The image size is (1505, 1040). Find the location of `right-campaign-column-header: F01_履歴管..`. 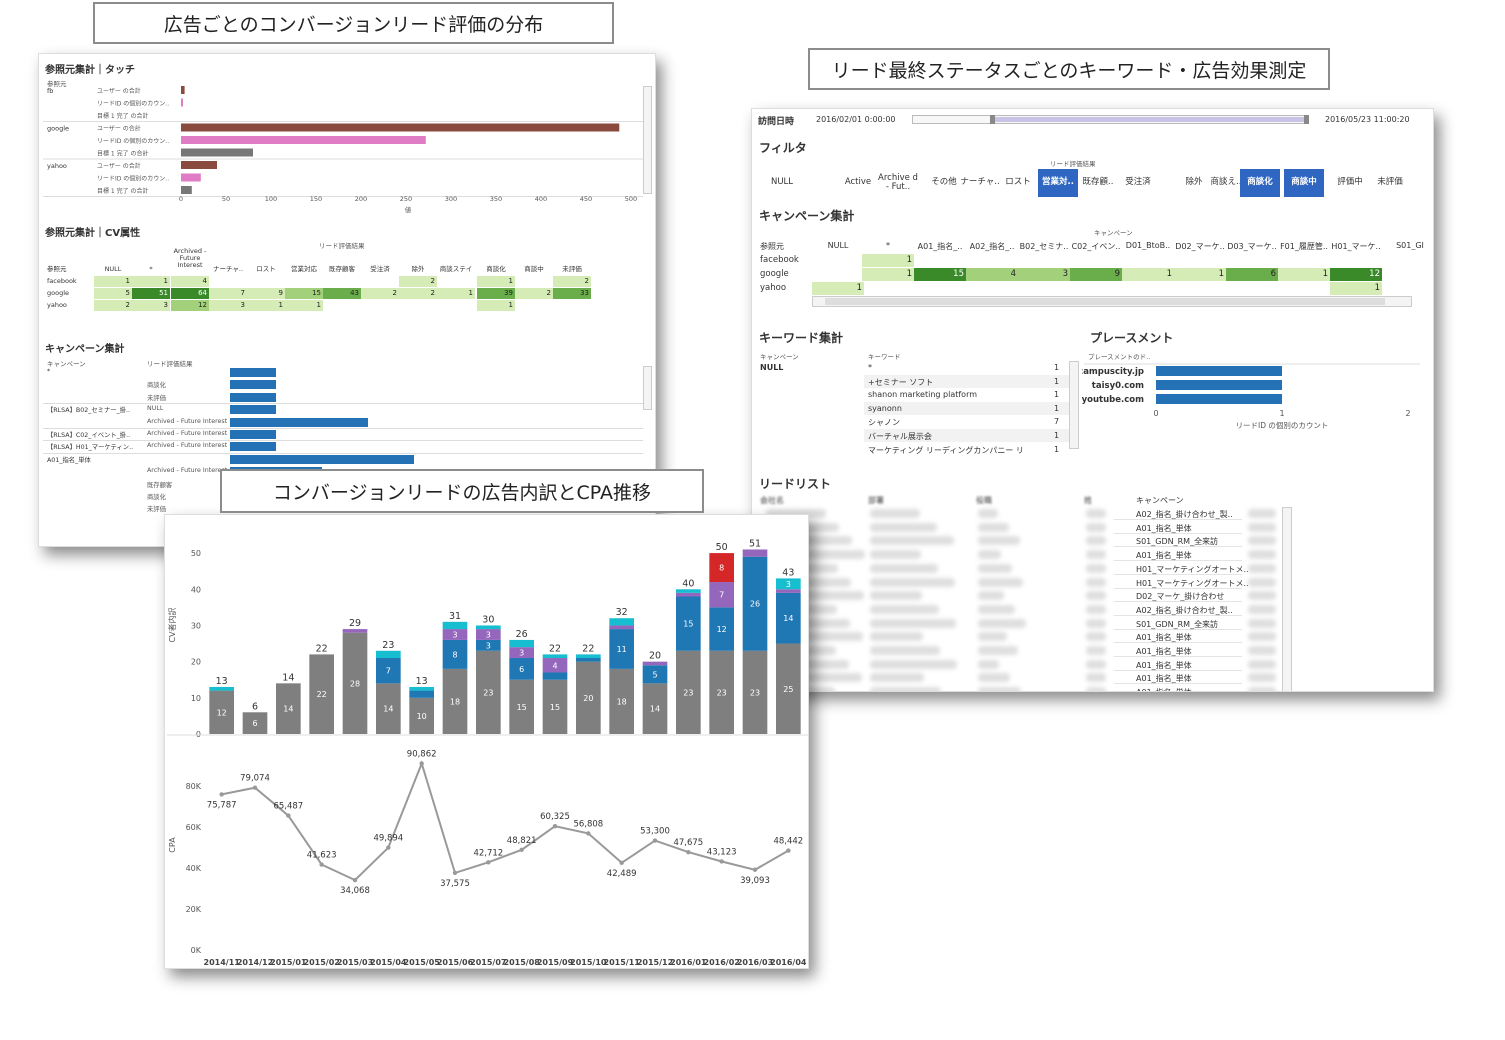

right-campaign-column-header: F01_履歴管.. is located at coordinates (1304, 246).